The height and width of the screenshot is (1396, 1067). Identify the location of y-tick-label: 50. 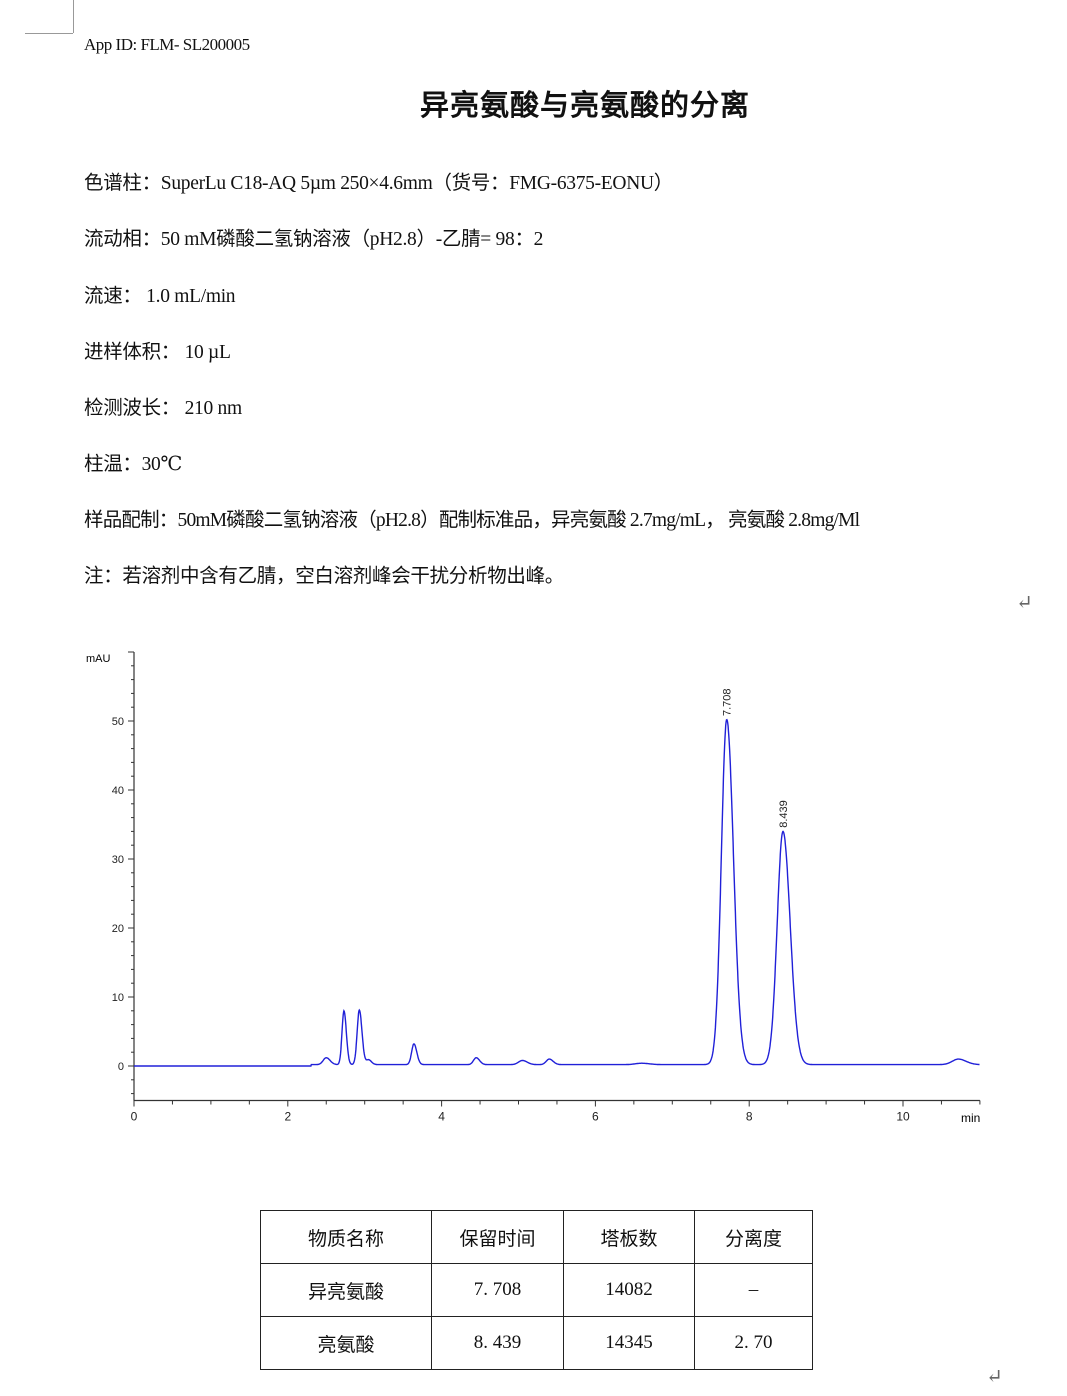
(118, 722).